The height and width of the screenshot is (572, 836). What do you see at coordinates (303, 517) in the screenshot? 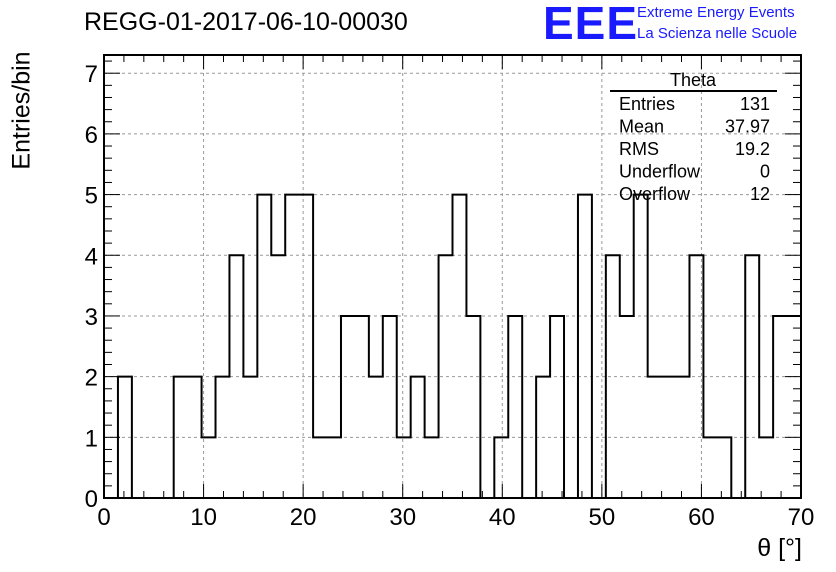
I see `x-tick-label: 20` at bounding box center [303, 517].